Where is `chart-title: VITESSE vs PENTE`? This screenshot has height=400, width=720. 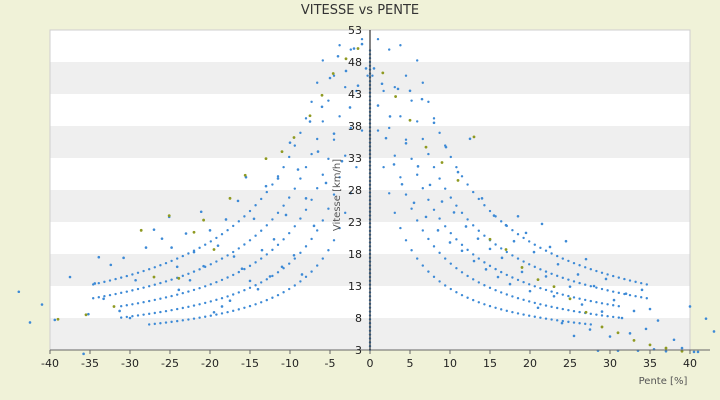
chart-title: VITESSE vs PENTE is located at coordinates (360, 10).